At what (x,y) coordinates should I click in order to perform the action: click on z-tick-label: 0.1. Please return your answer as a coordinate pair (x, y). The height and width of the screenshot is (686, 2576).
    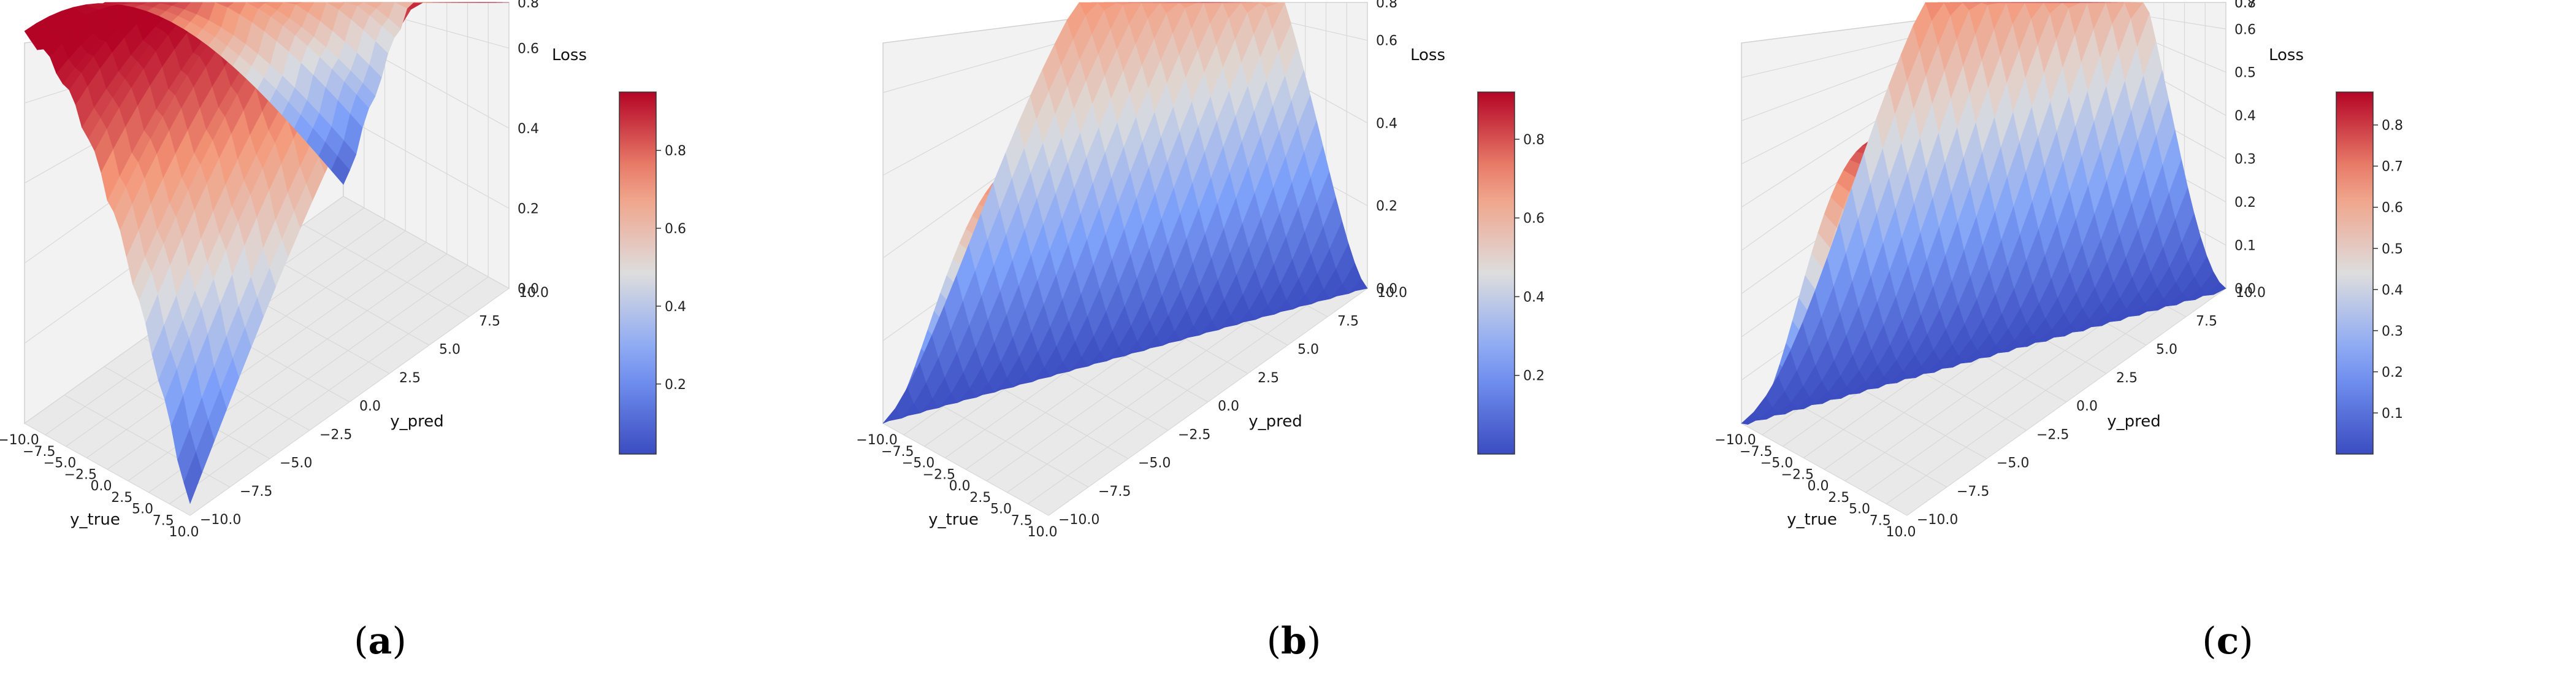
    Looking at the image, I should click on (2245, 246).